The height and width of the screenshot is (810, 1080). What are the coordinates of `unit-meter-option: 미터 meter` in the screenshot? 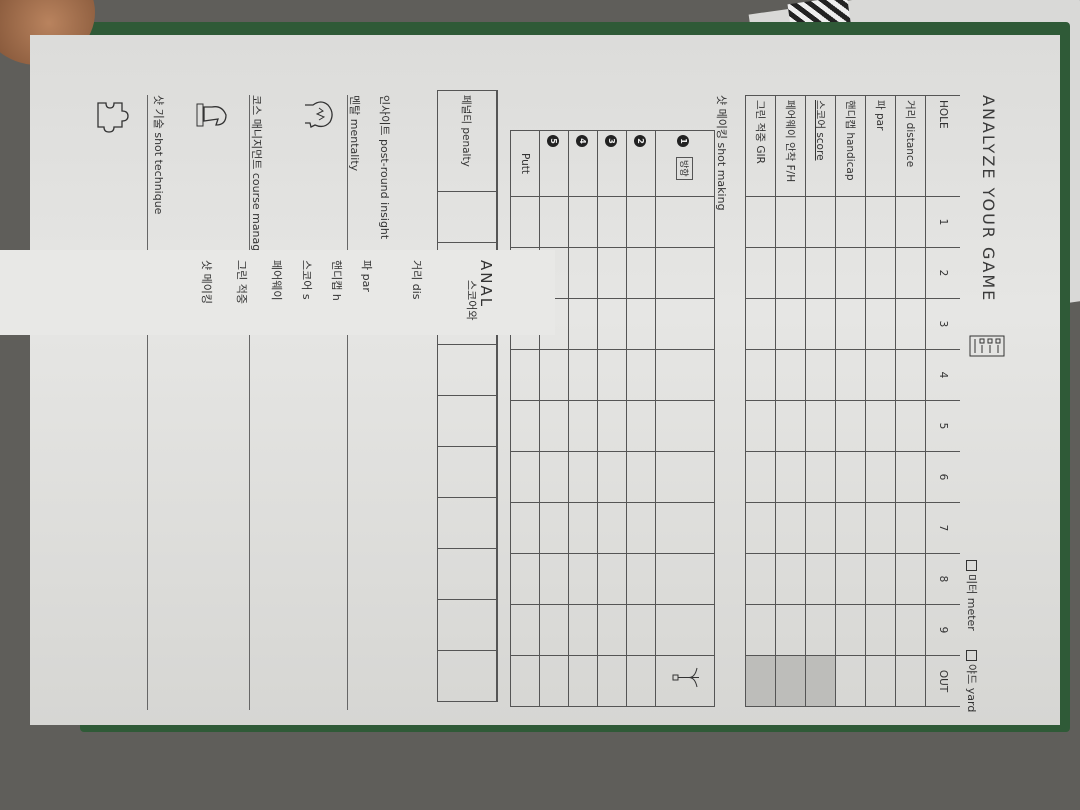 It's located at (972, 595).